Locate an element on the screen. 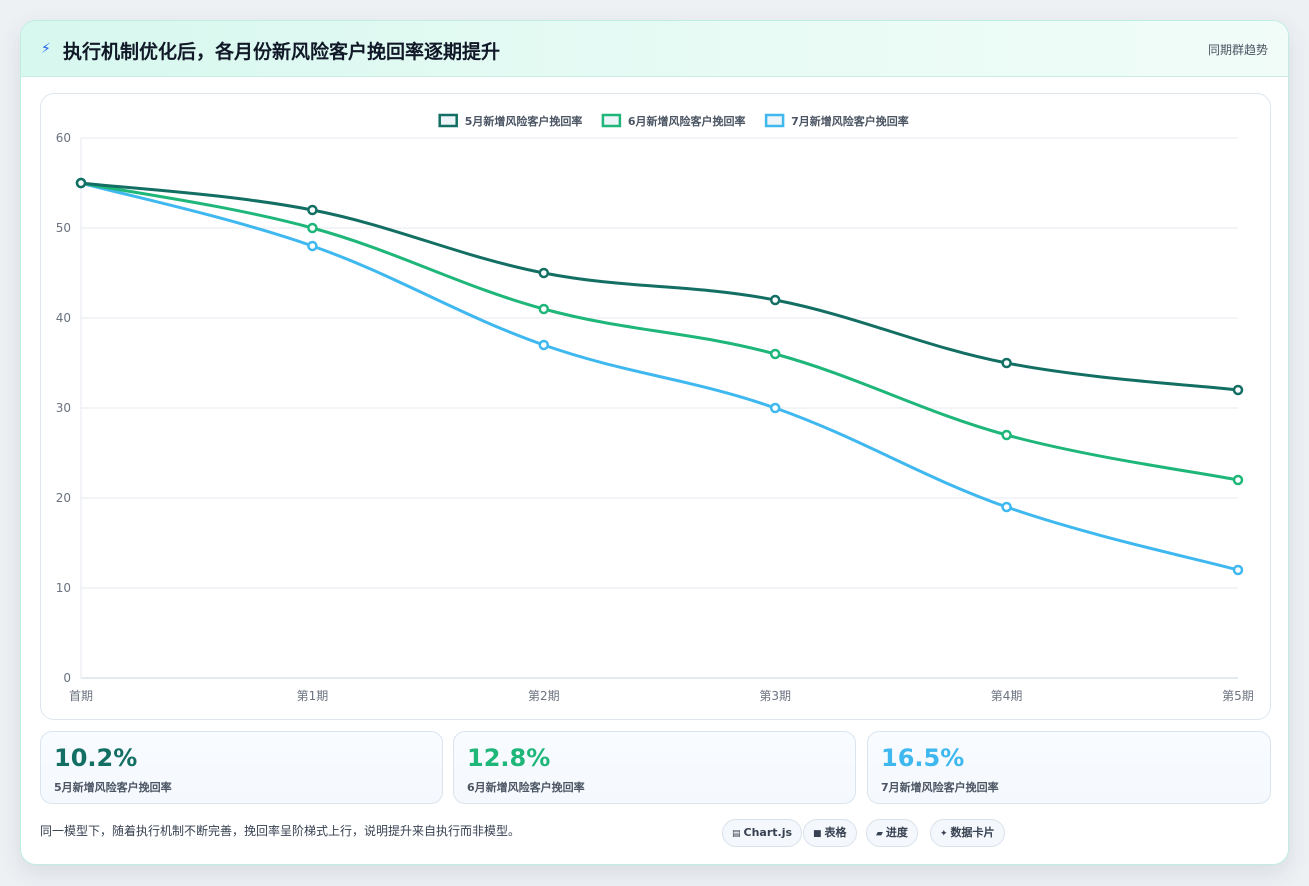 The height and width of the screenshot is (886, 1309). footnote: 同一模型下，随着执行机制不断完善，挽回率呈阶梯式上行，说明提升来自执行而非模型。 is located at coordinates (280, 831).